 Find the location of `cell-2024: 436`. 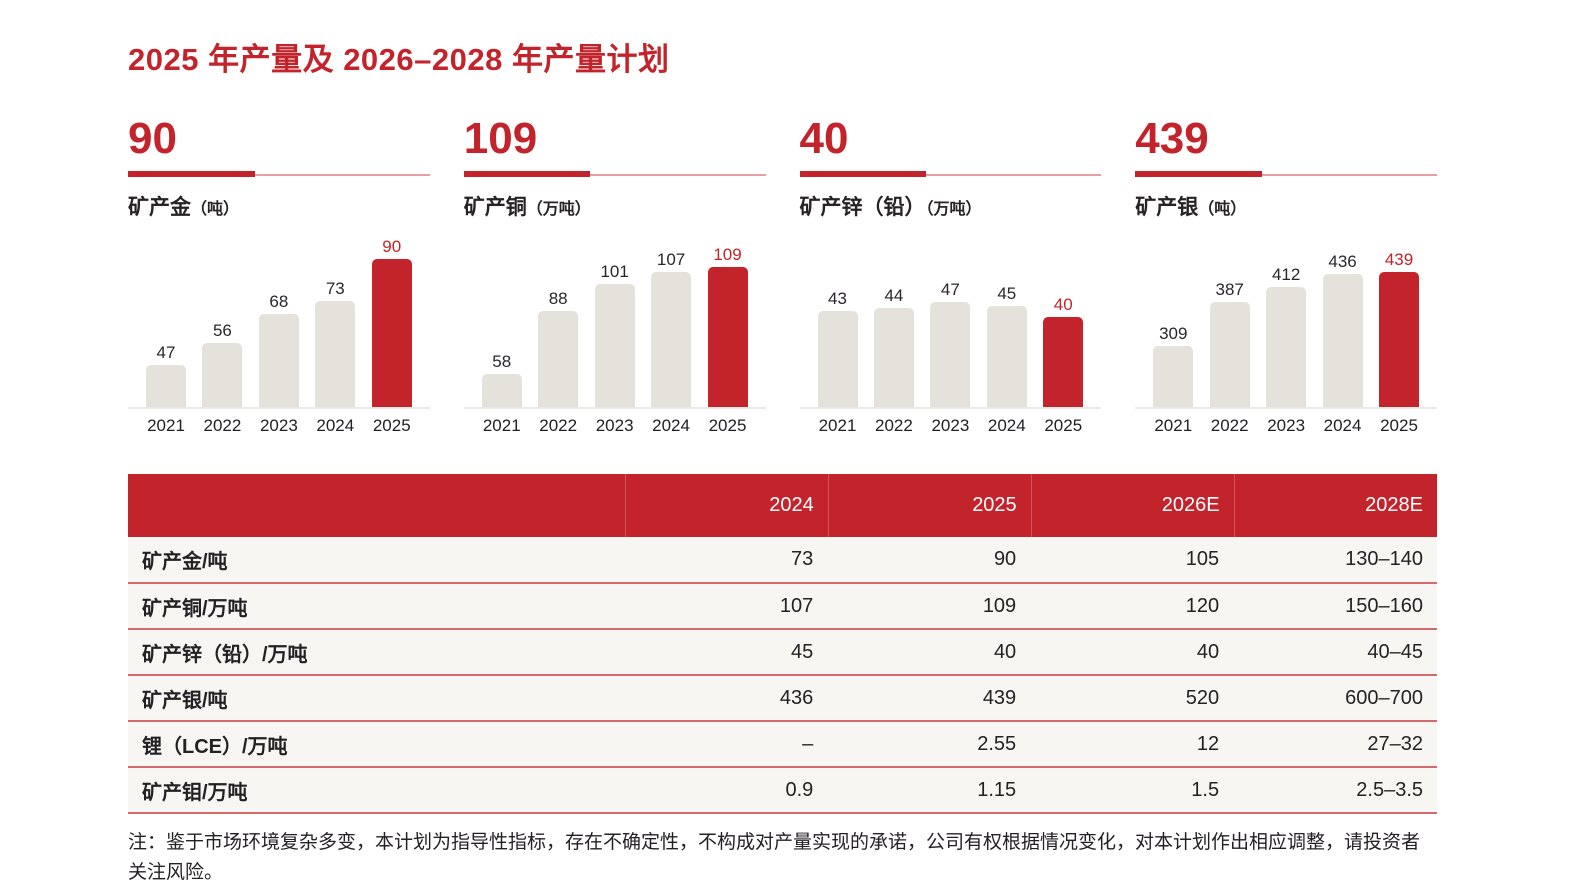

cell-2024: 436 is located at coordinates (726, 698).